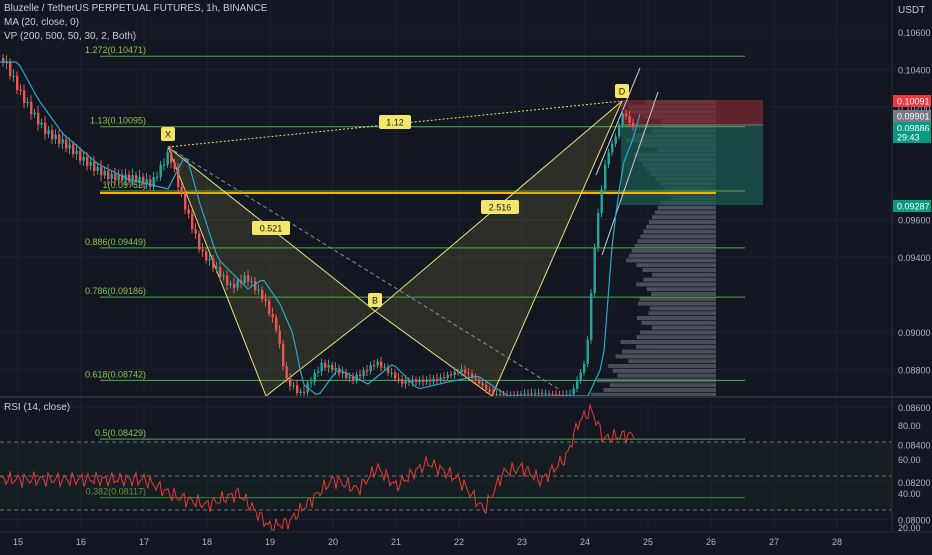 The height and width of the screenshot is (555, 932). What do you see at coordinates (115, 374) in the screenshot?
I see `fib-label: 0.618(0.08742)` at bounding box center [115, 374].